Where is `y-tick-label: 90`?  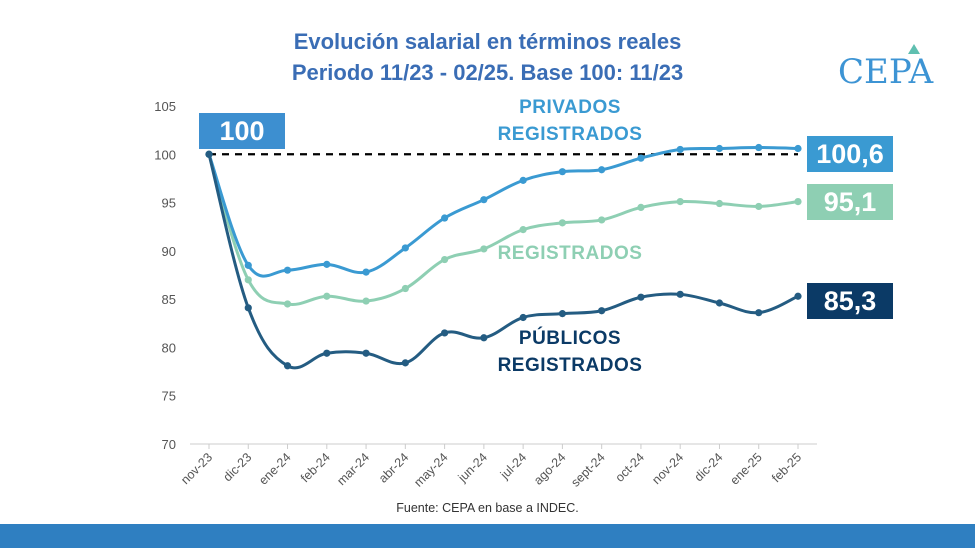 y-tick-label: 90 is located at coordinates (169, 251).